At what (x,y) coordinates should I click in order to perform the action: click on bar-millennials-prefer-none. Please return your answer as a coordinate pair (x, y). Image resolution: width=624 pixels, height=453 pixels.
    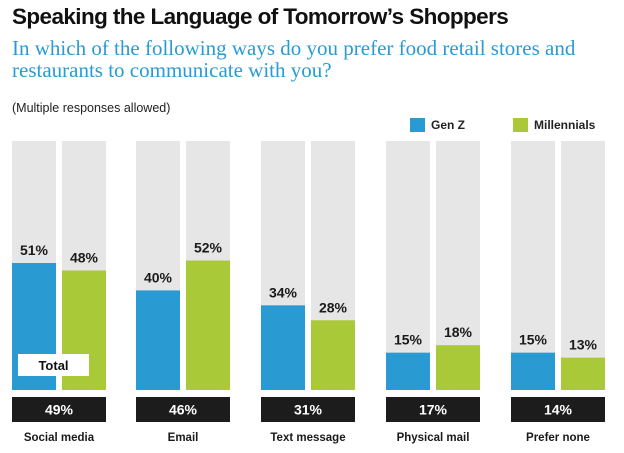
    Looking at the image, I should click on (583, 373).